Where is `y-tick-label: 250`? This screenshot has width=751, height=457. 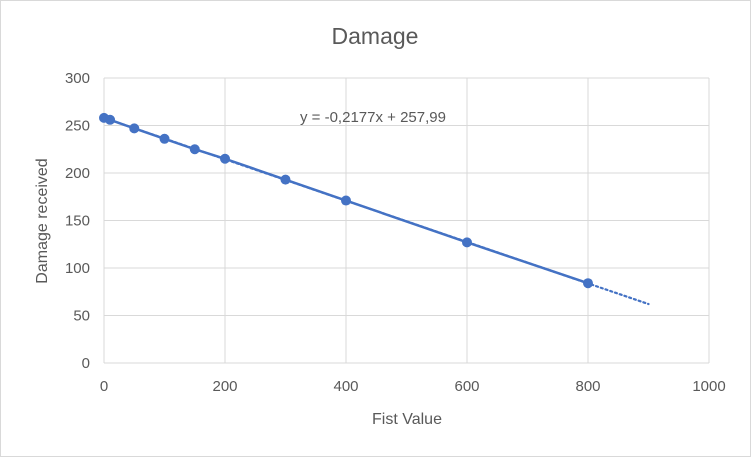 y-tick-label: 250 is located at coordinates (77, 126).